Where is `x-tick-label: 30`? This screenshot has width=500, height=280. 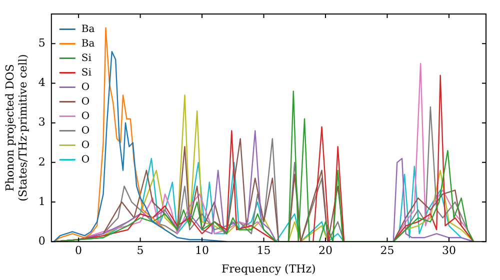 x-tick-label: 30 is located at coordinates (449, 251).